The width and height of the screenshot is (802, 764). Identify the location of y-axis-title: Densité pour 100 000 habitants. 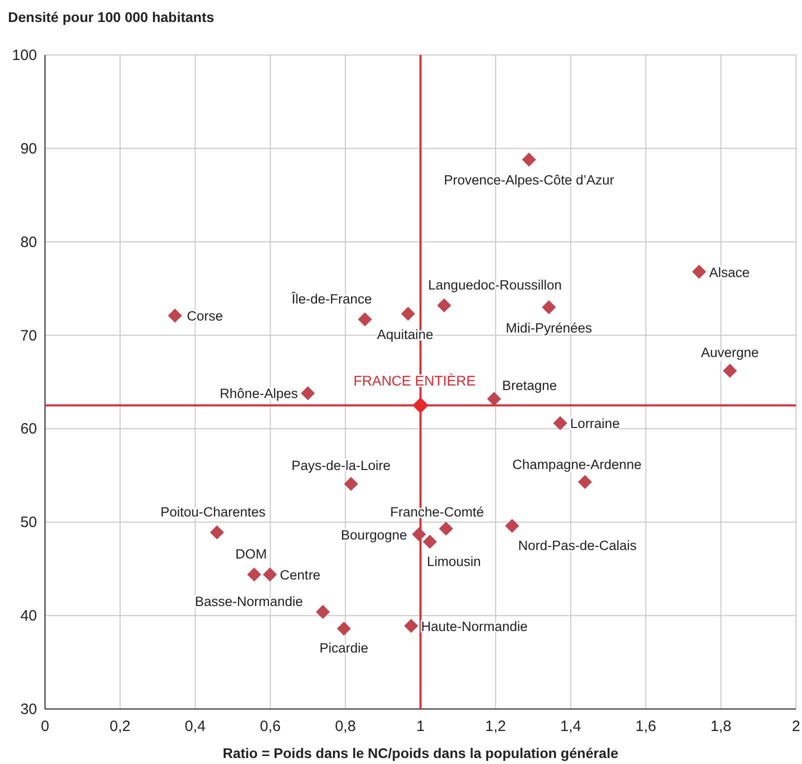
(111, 17).